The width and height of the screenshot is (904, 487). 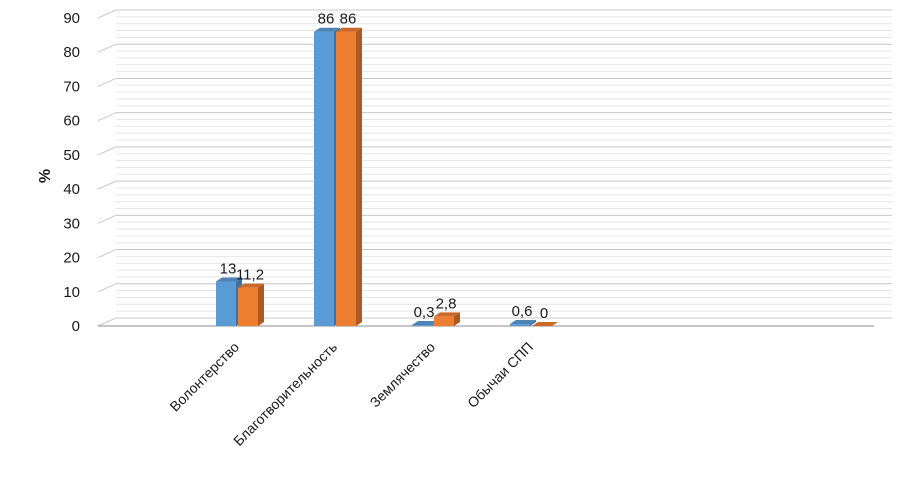 What do you see at coordinates (544, 313) in the screenshot?
I see `data-label: 0` at bounding box center [544, 313].